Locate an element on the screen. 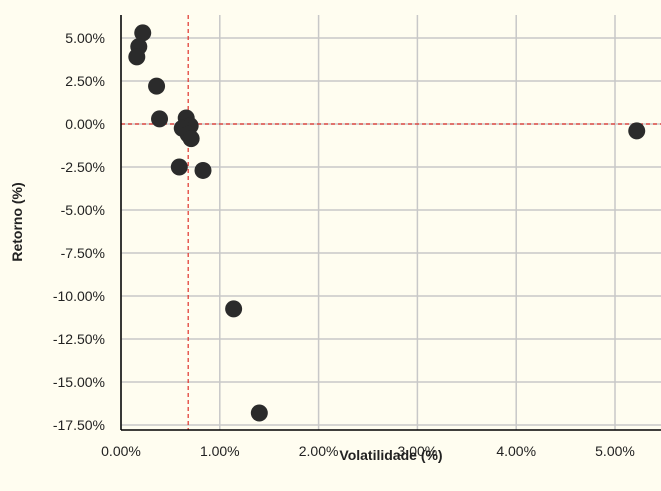  x-tick-label: 2.00% is located at coordinates (319, 451).